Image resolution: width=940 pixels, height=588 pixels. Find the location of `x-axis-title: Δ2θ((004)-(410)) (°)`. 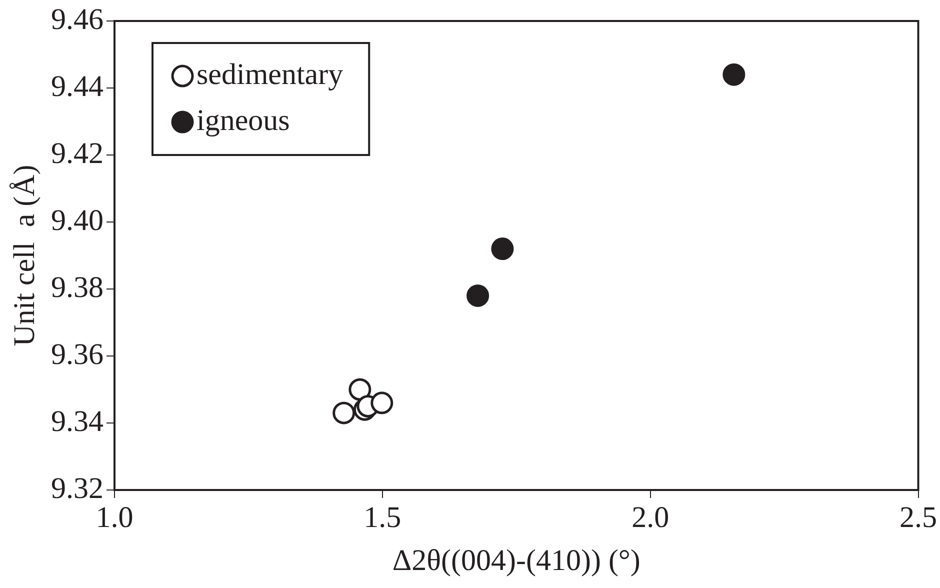

x-axis-title: Δ2θ((004)-(410)) (°) is located at coordinates (516, 560).